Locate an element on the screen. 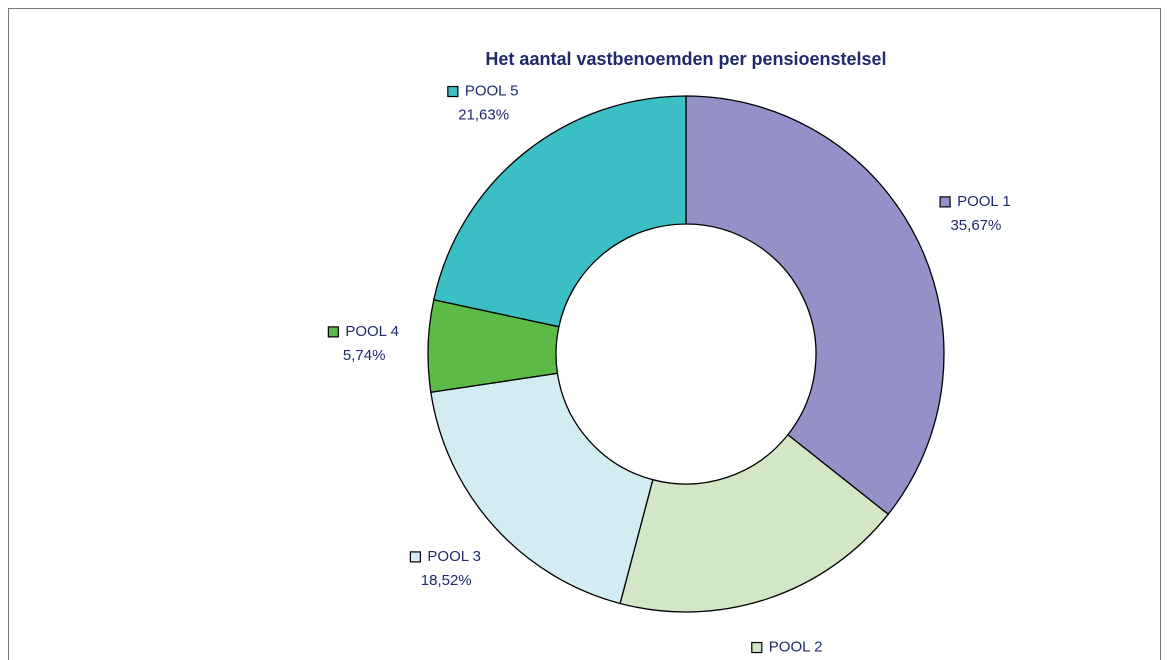 This screenshot has width=1169, height=660. slice-value-label: 35,67% is located at coordinates (975, 225).